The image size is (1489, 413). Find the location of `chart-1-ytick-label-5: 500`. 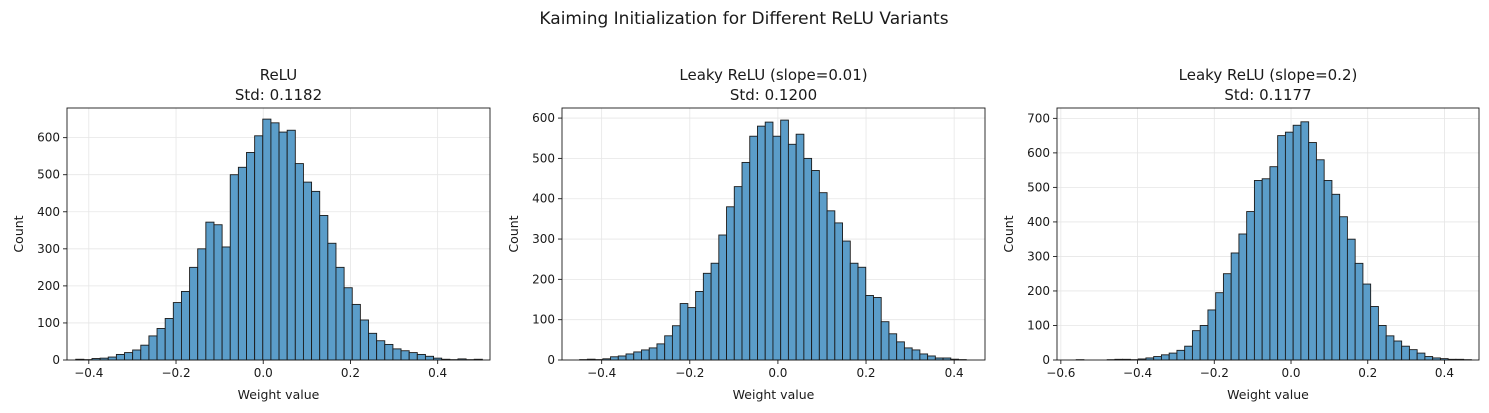

chart-1-ytick-label-5: 500 is located at coordinates (543, 158).